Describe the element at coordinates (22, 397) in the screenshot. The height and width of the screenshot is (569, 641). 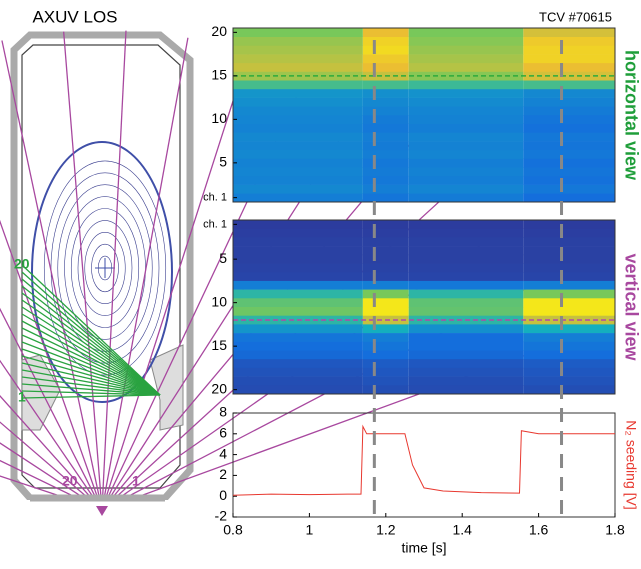
I see `h-los-label: 1` at that location.